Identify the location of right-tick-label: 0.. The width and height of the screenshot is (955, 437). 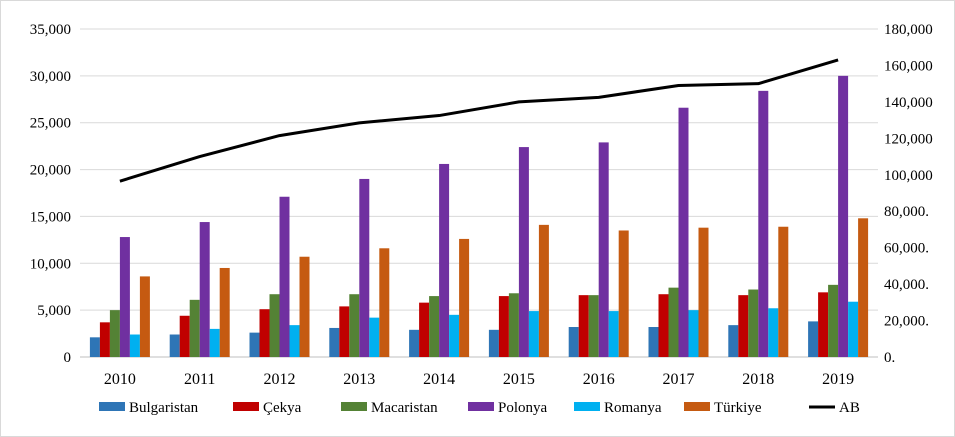
(889, 358).